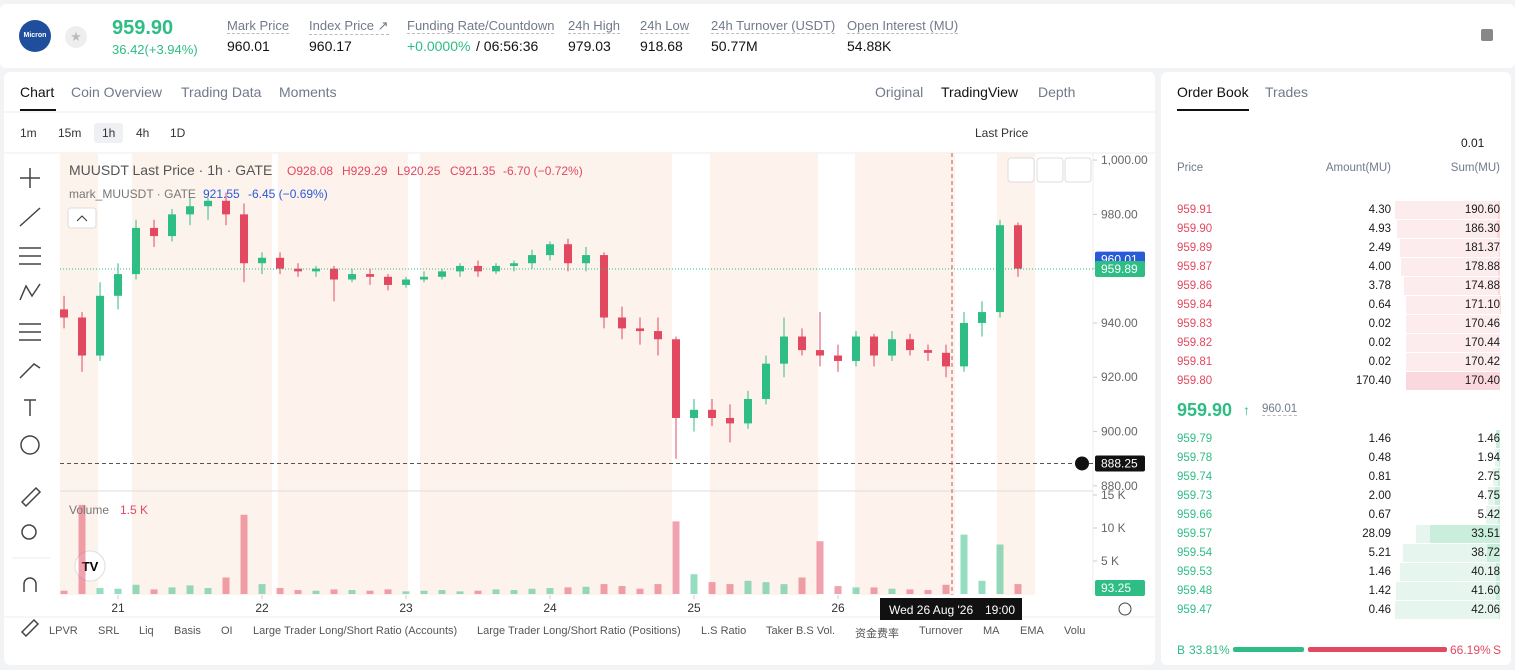 Image resolution: width=1515 pixels, height=670 pixels. What do you see at coordinates (838, 608) in the screenshot?
I see `x-tick-label: 26` at bounding box center [838, 608].